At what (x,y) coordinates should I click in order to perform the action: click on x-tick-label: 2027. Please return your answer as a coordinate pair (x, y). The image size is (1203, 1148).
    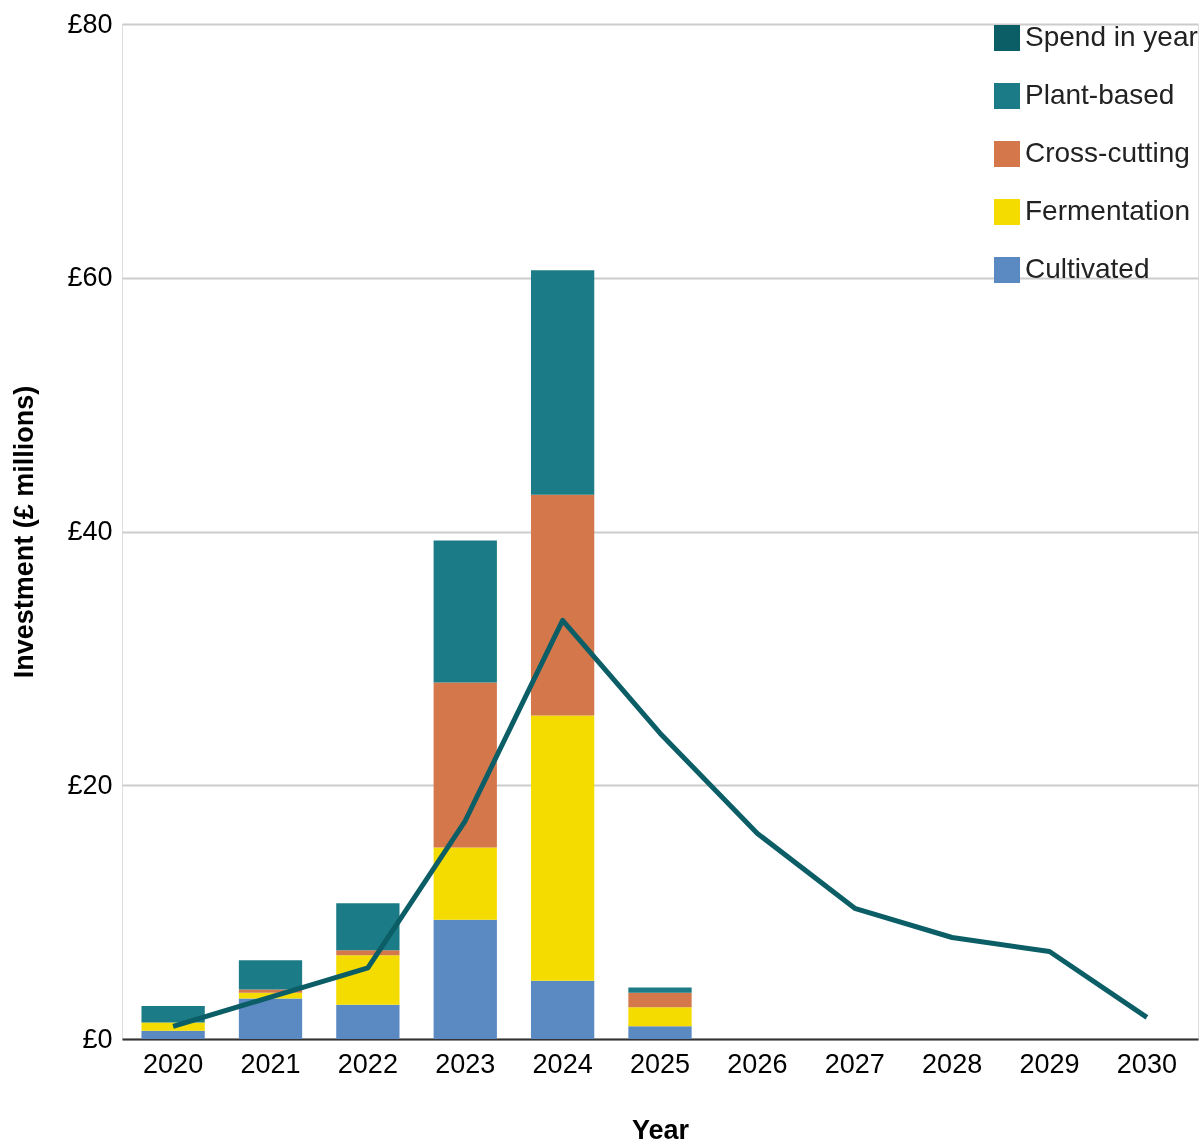
    Looking at the image, I should click on (854, 1063).